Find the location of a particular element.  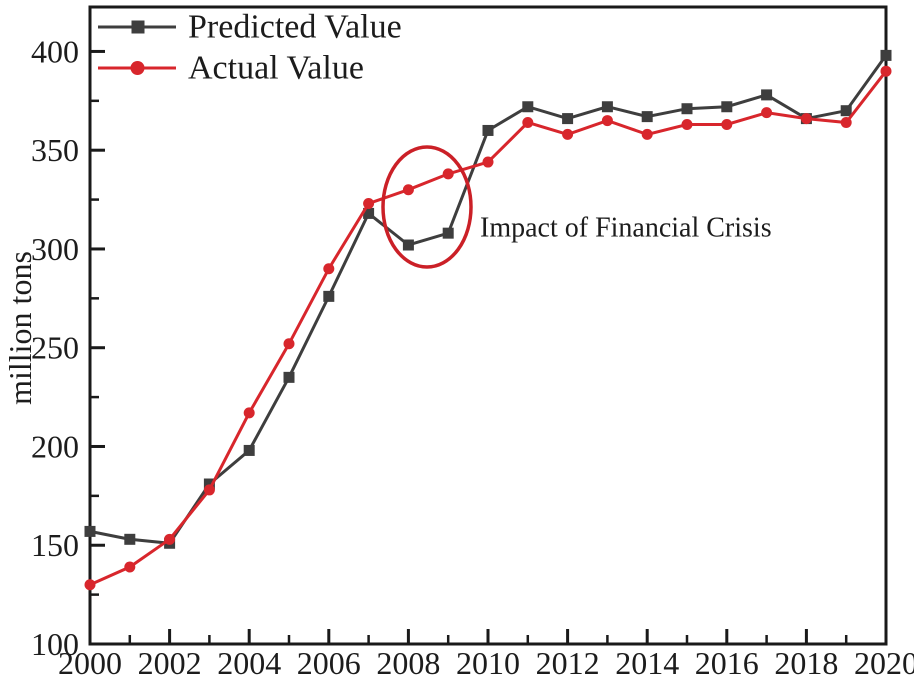

y-tick-label: 100 is located at coordinates (55, 644).